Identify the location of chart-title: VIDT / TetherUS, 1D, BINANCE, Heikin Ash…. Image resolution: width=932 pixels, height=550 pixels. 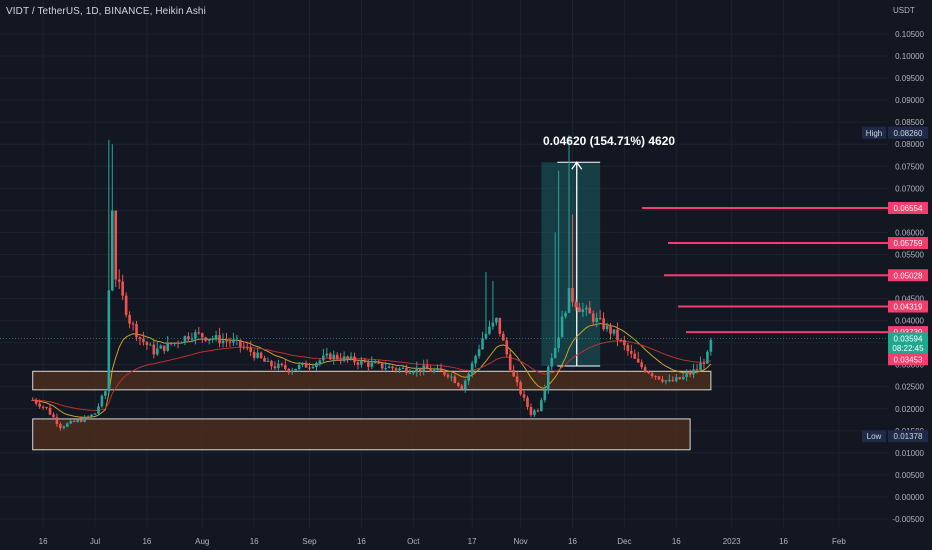
(106, 11).